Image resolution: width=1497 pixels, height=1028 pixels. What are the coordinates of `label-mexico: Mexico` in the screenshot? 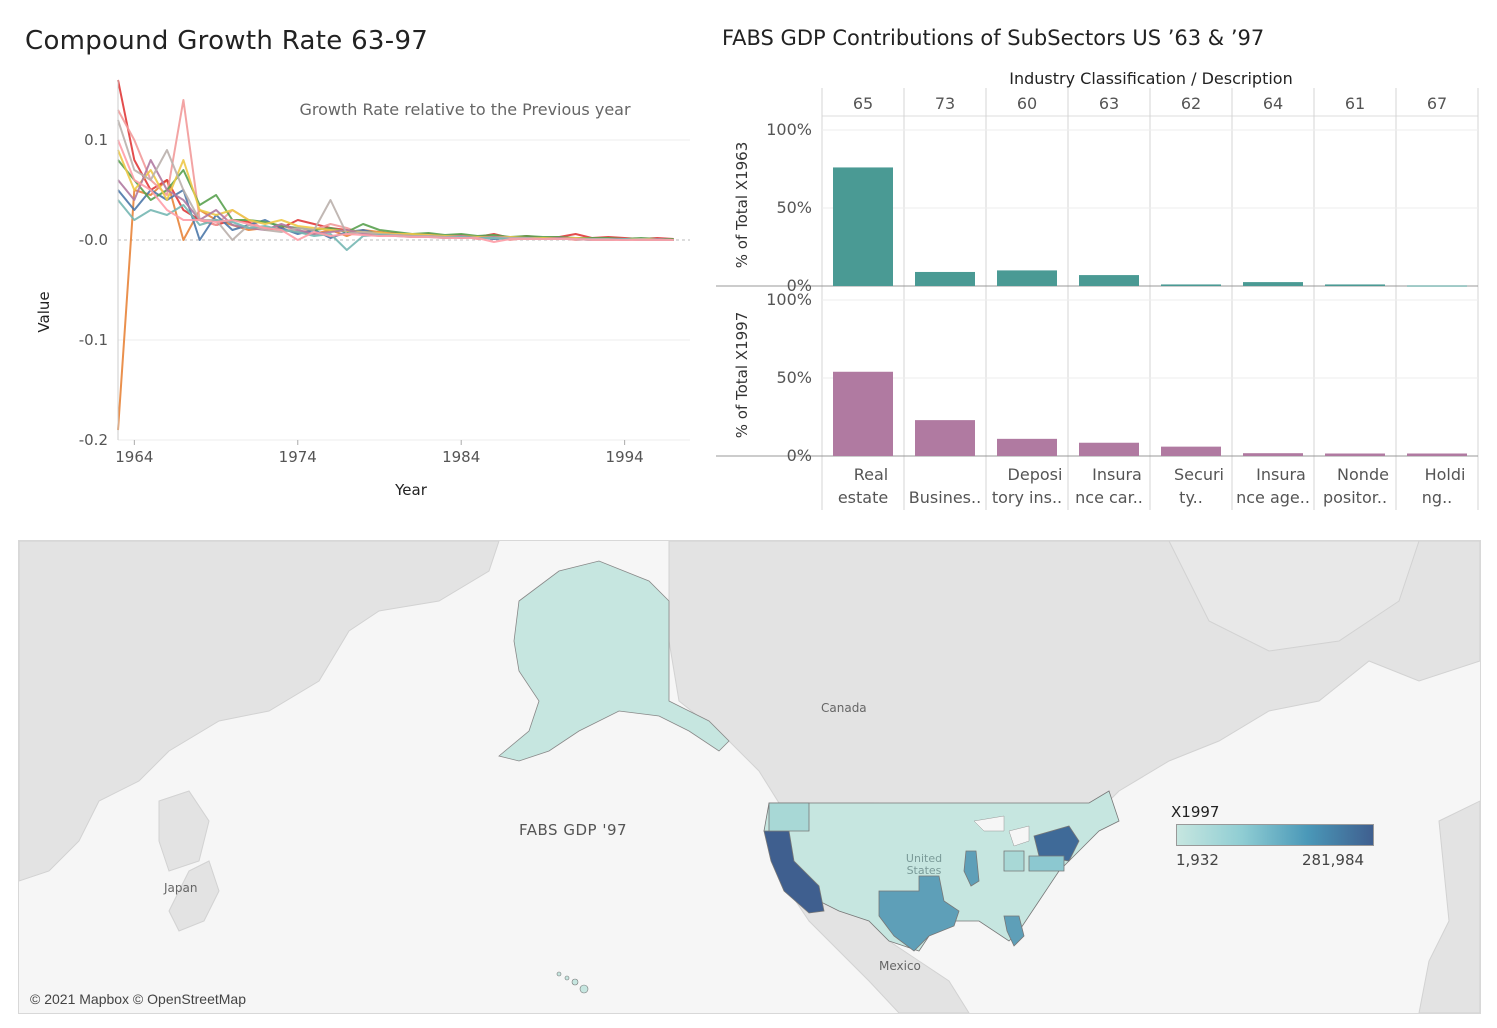 It's located at (900, 966).